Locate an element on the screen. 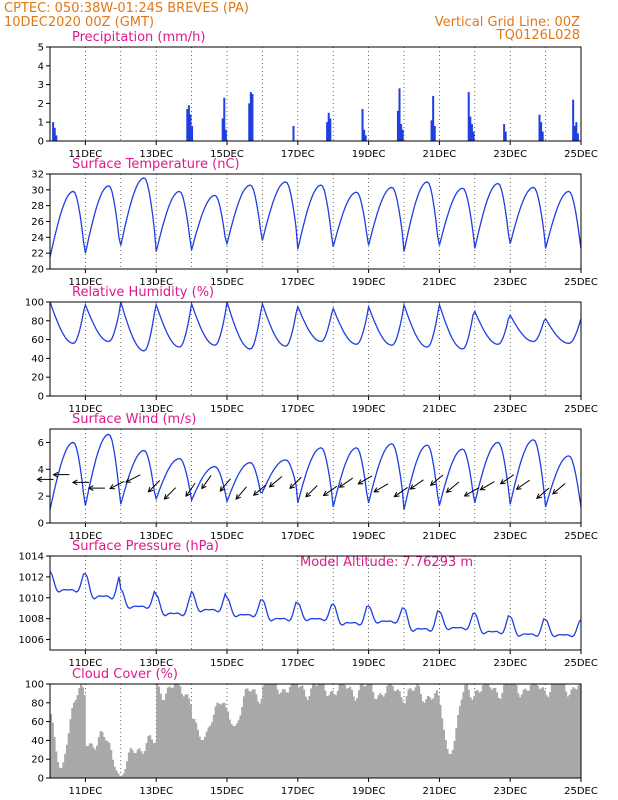  cloud-ytick-label: 40 is located at coordinates (37, 741).